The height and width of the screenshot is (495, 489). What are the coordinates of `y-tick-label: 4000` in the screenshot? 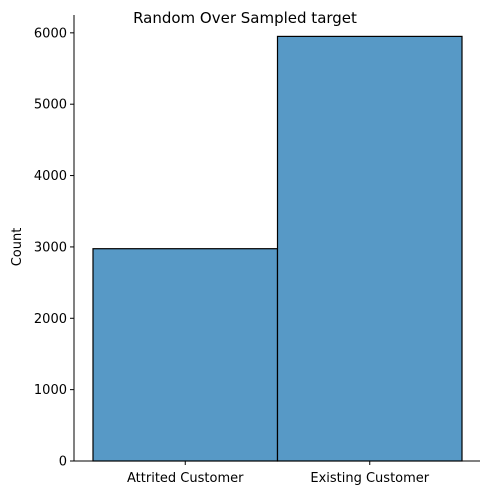 It's located at (50, 176).